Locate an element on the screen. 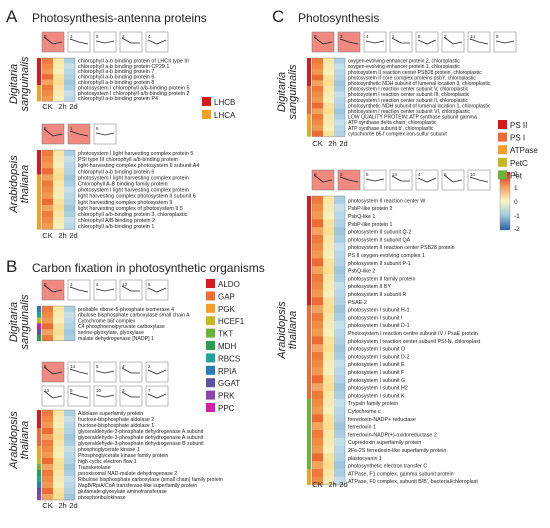 This screenshot has height=528, width=550. panel-a-legend-label: LHCB is located at coordinates (224, 102).